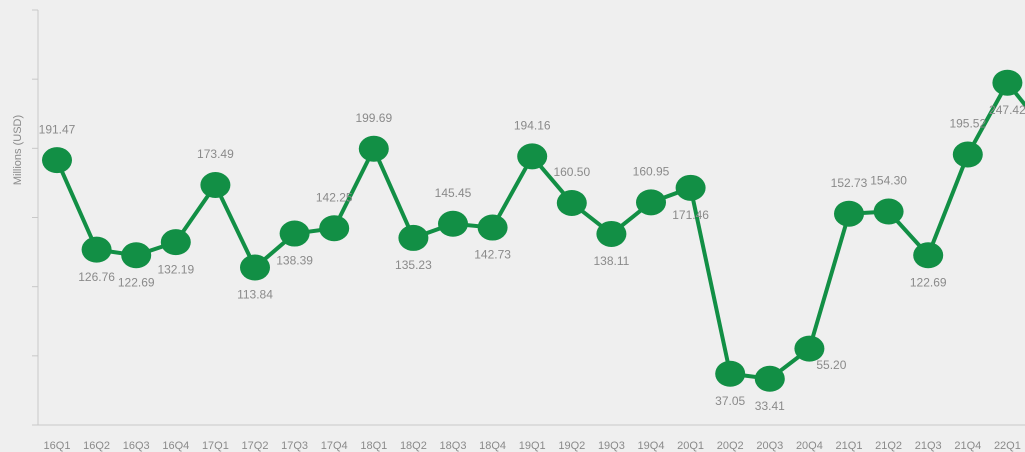 The image size is (1025, 452). Describe the element at coordinates (690, 215) in the screenshot. I see `value-label: 171.46` at that location.